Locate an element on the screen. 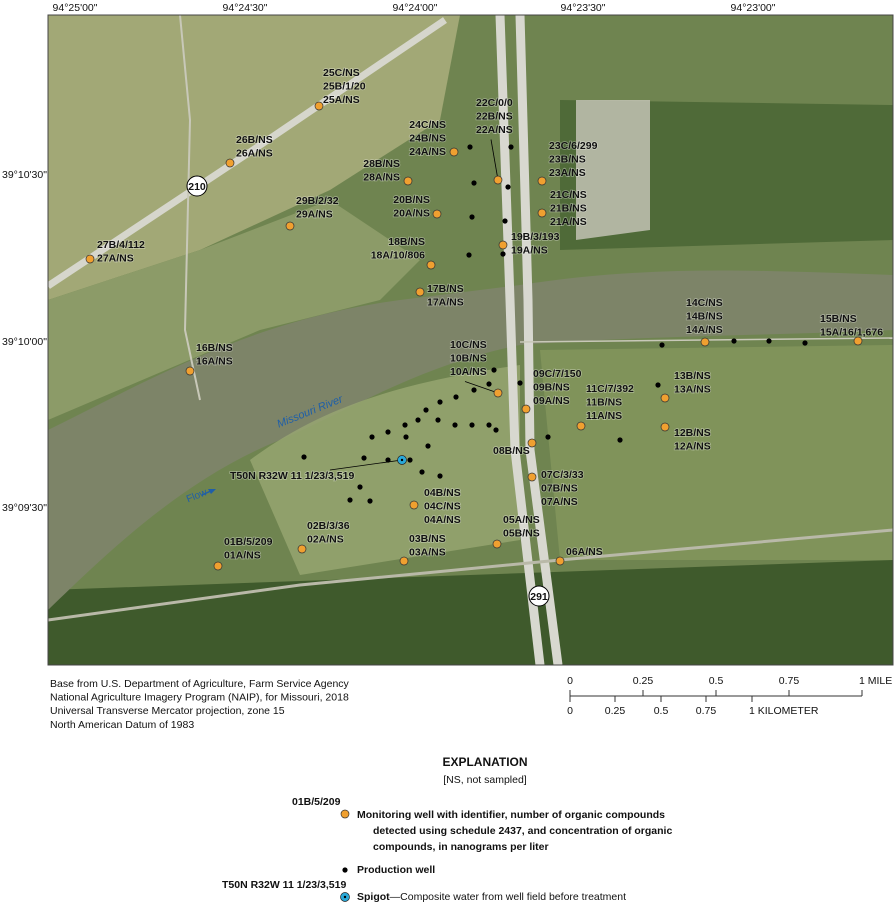  well-label: 22B/NS is located at coordinates (494, 116).